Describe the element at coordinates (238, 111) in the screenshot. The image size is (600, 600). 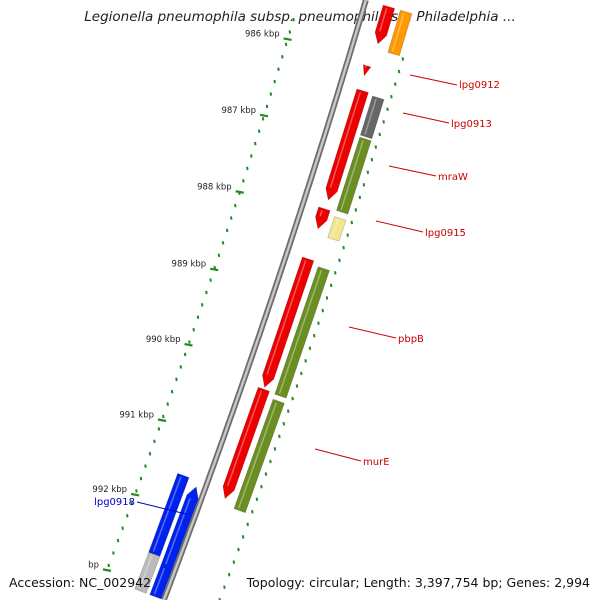
I see `tick-label: 987 kbp` at that location.